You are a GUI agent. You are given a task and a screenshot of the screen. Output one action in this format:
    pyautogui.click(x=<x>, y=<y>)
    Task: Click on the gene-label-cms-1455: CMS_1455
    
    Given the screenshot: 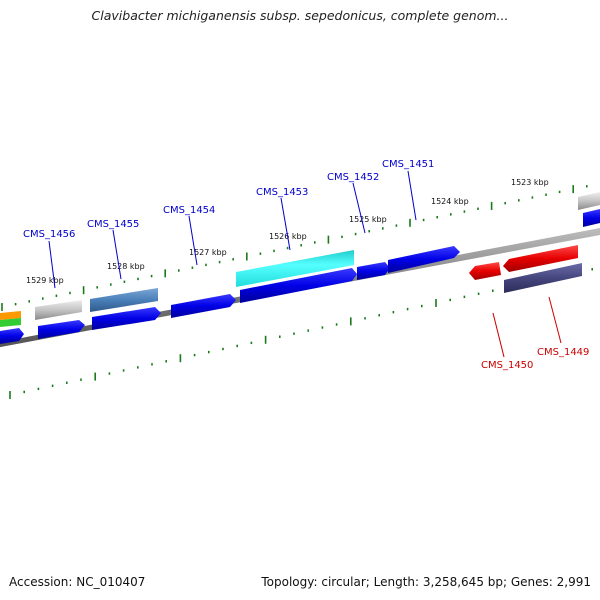 What is the action you would take?
    pyautogui.click(x=113, y=224)
    